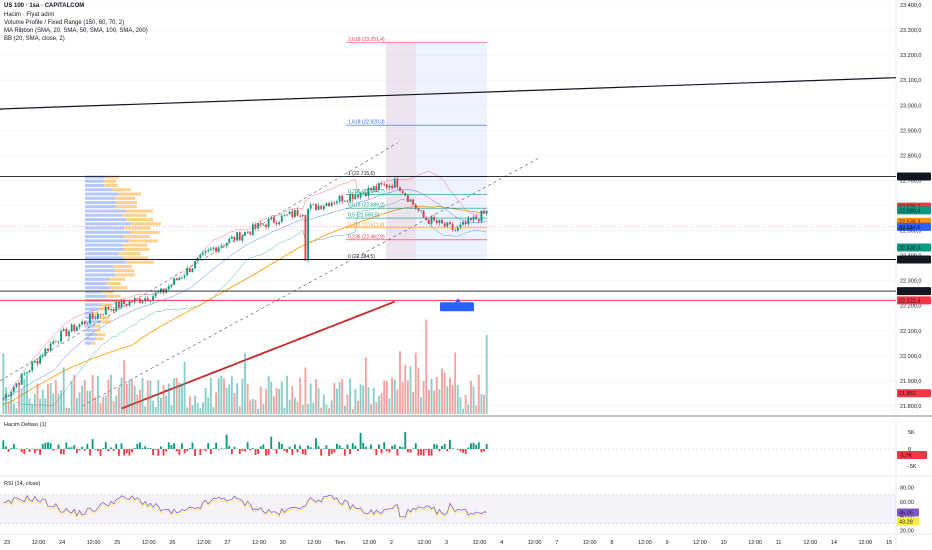  What do you see at coordinates (369, 543) in the screenshot?
I see `time-tick-label: 12:00` at bounding box center [369, 543].